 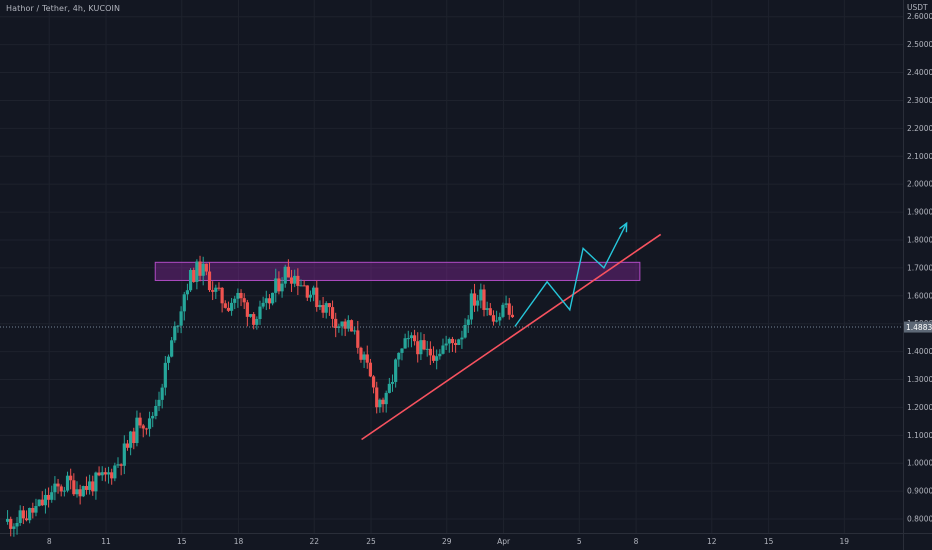 I want to click on support-trendline, so click(x=511, y=337).